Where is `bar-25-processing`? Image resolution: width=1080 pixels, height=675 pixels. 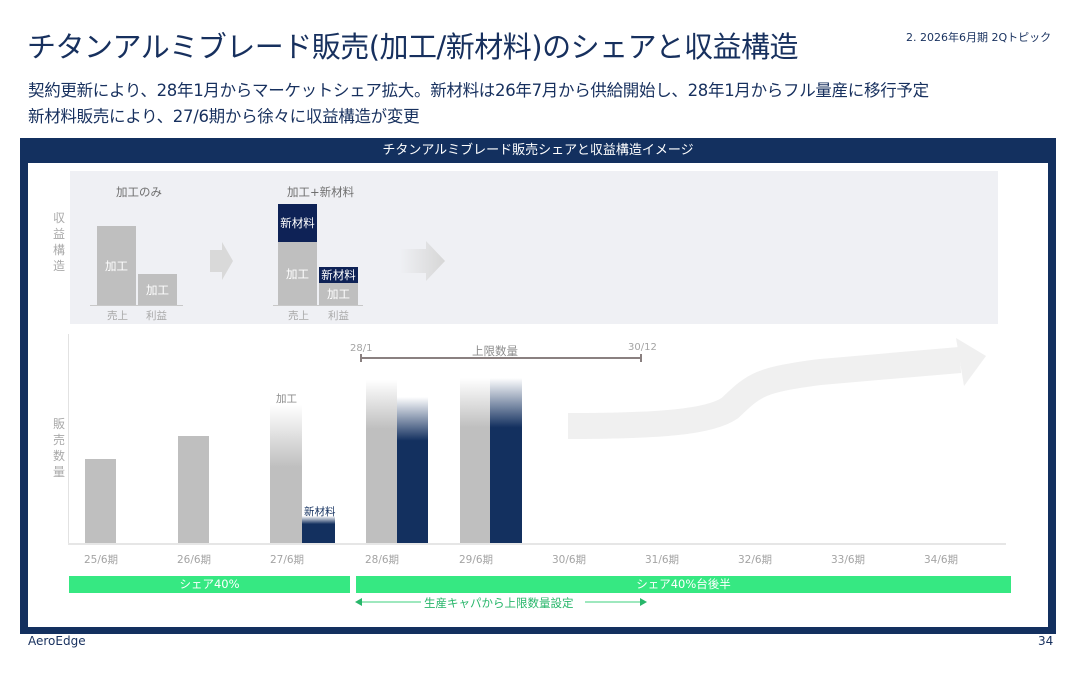
bar-25-processing is located at coordinates (100, 501).